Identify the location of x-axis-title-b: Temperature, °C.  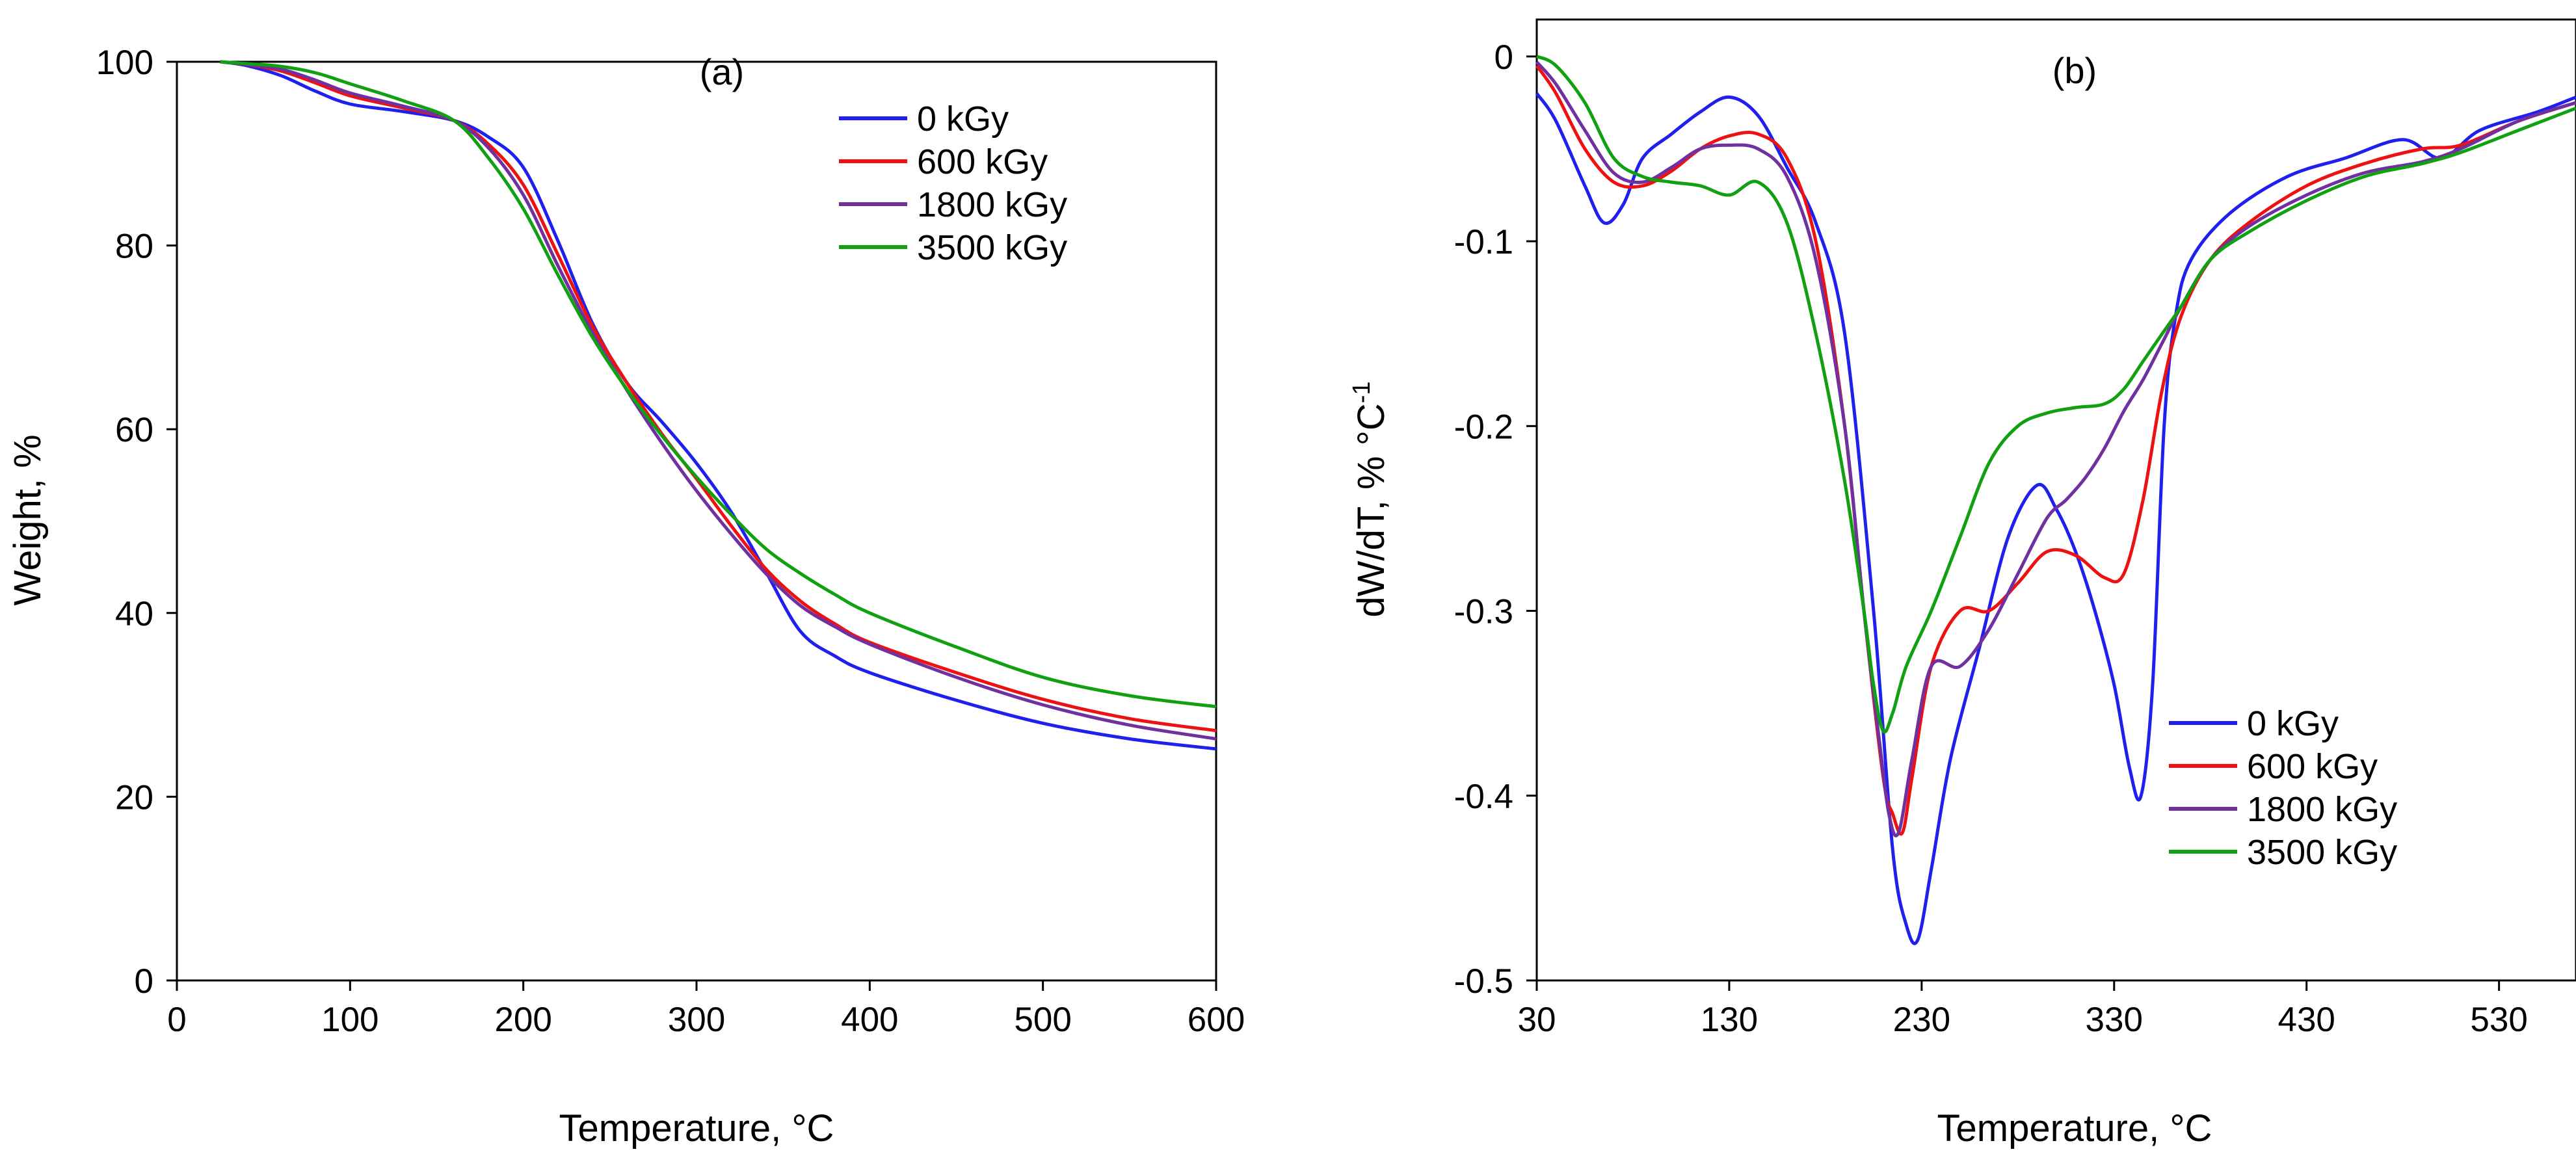
(2074, 1128).